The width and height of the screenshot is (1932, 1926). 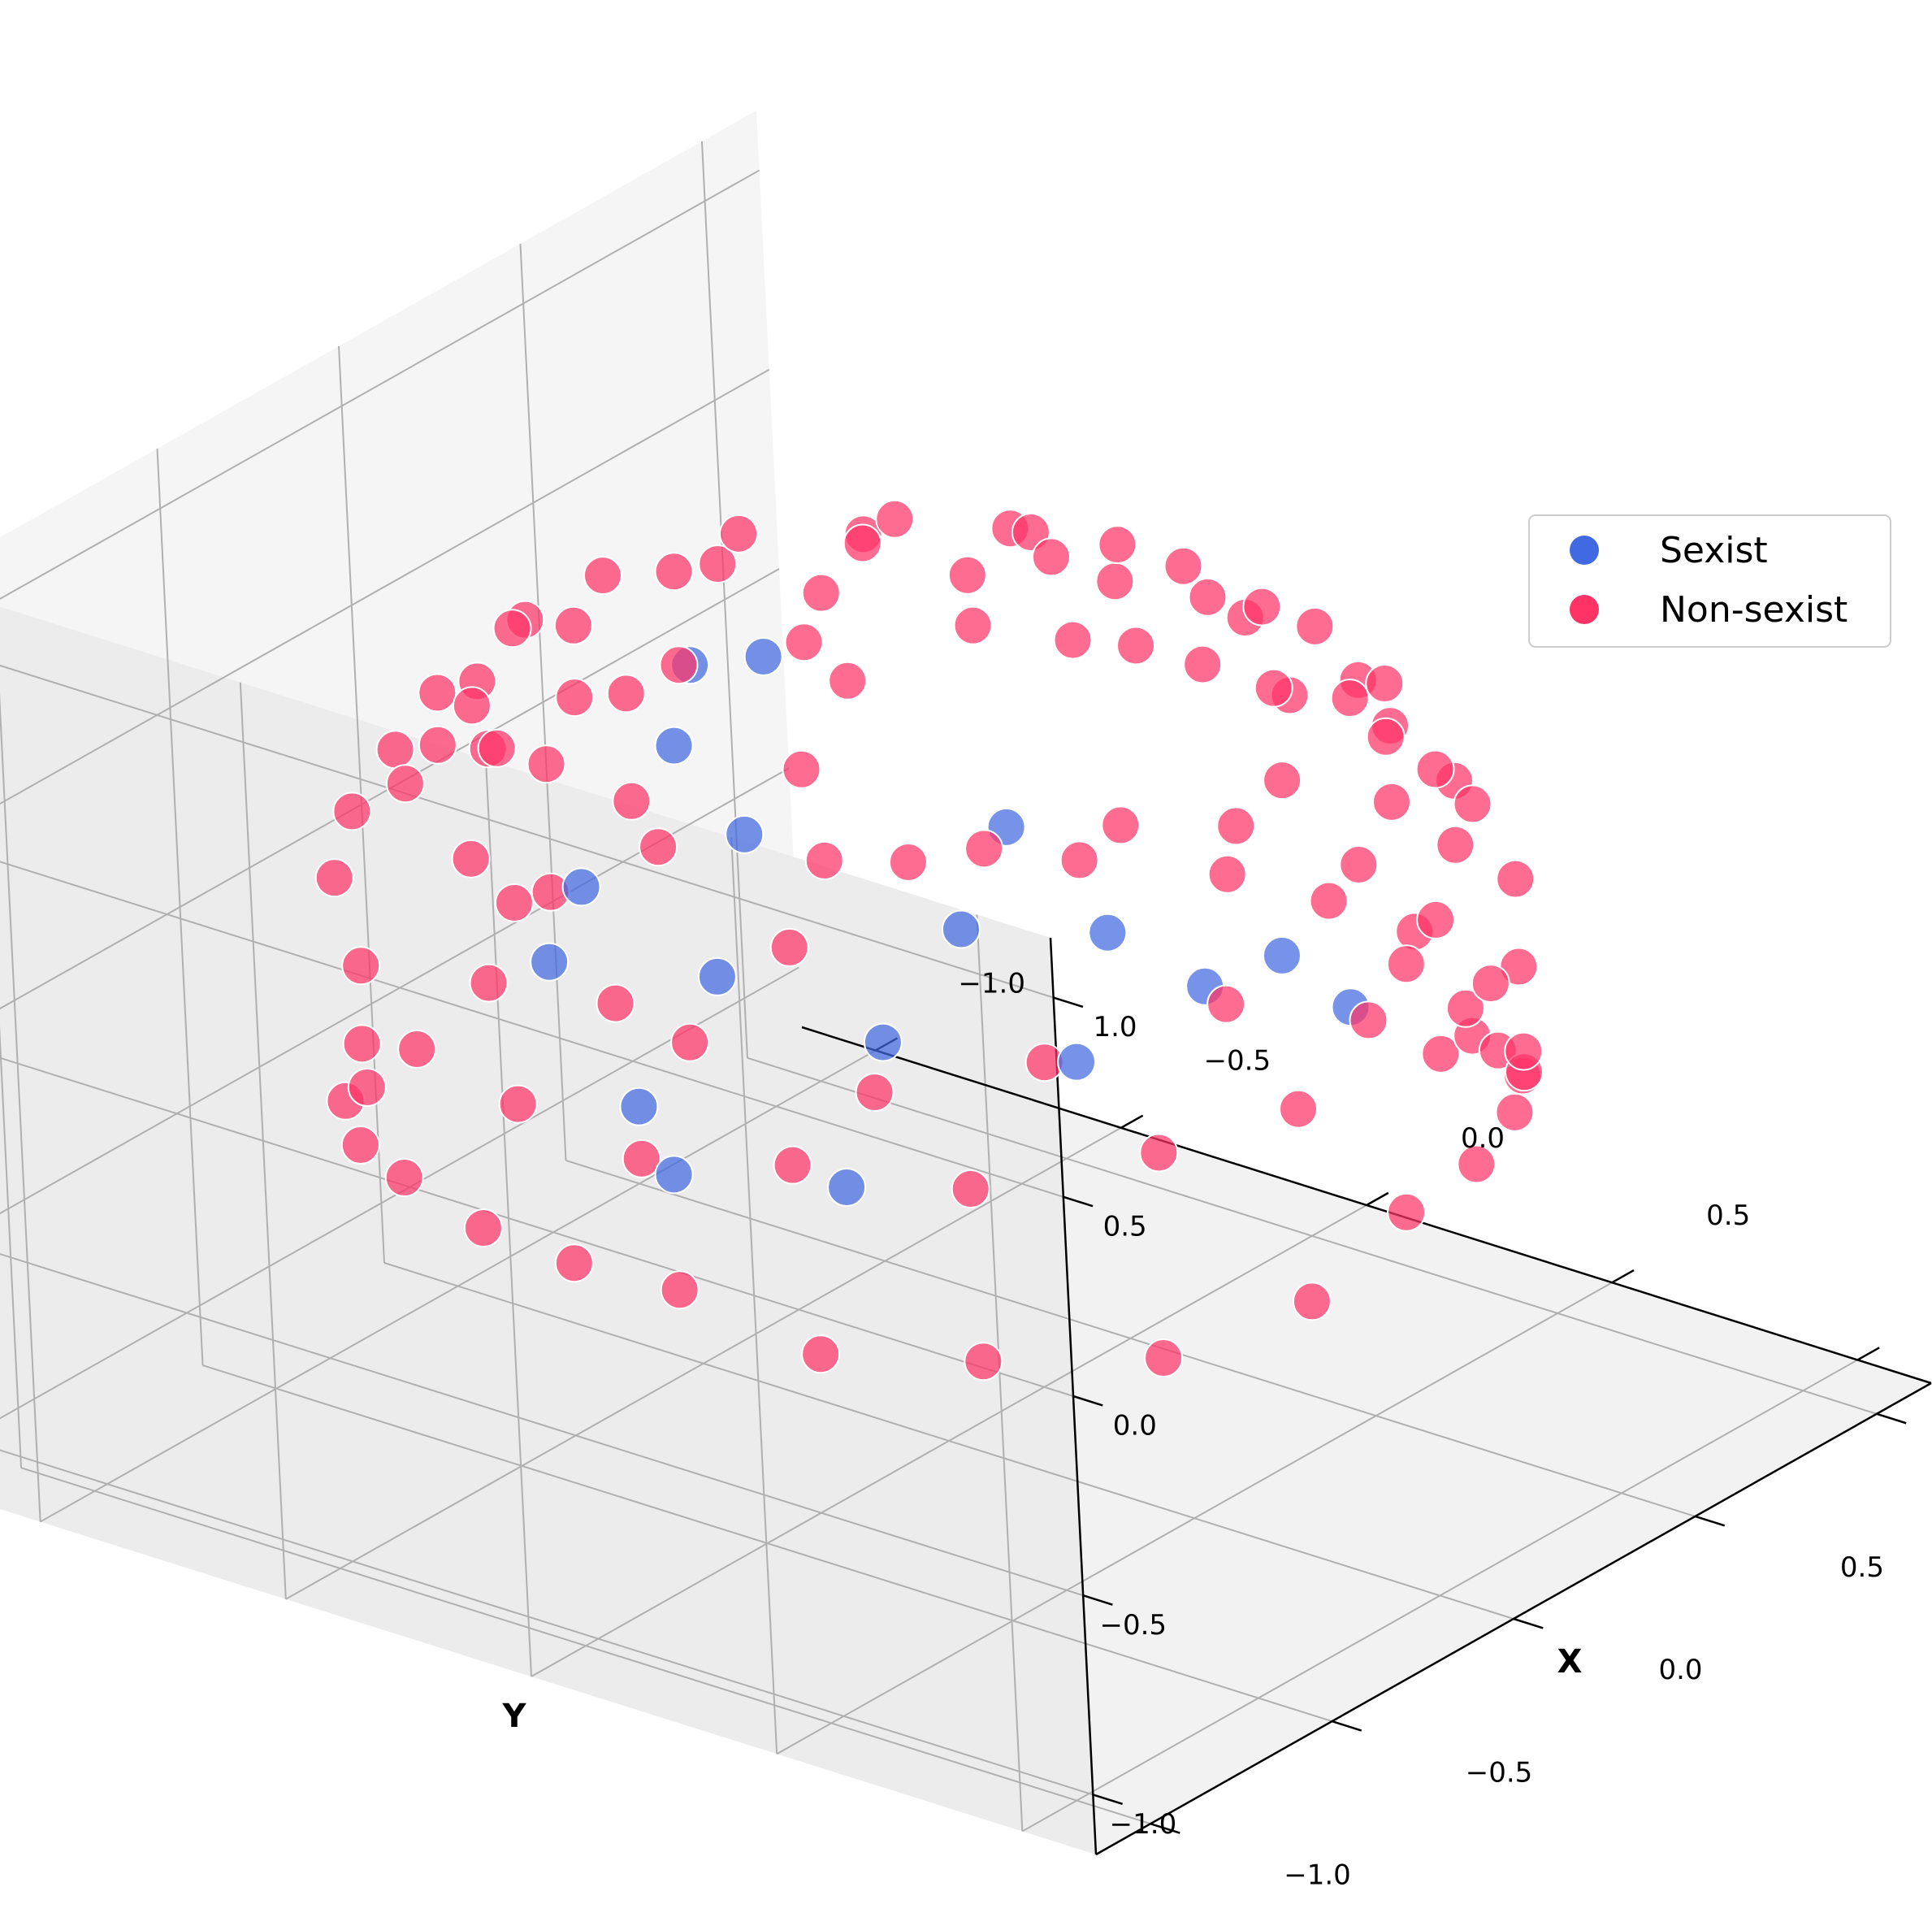 What do you see at coordinates (1584, 550) in the screenshot?
I see `legend-marker-sexist` at bounding box center [1584, 550].